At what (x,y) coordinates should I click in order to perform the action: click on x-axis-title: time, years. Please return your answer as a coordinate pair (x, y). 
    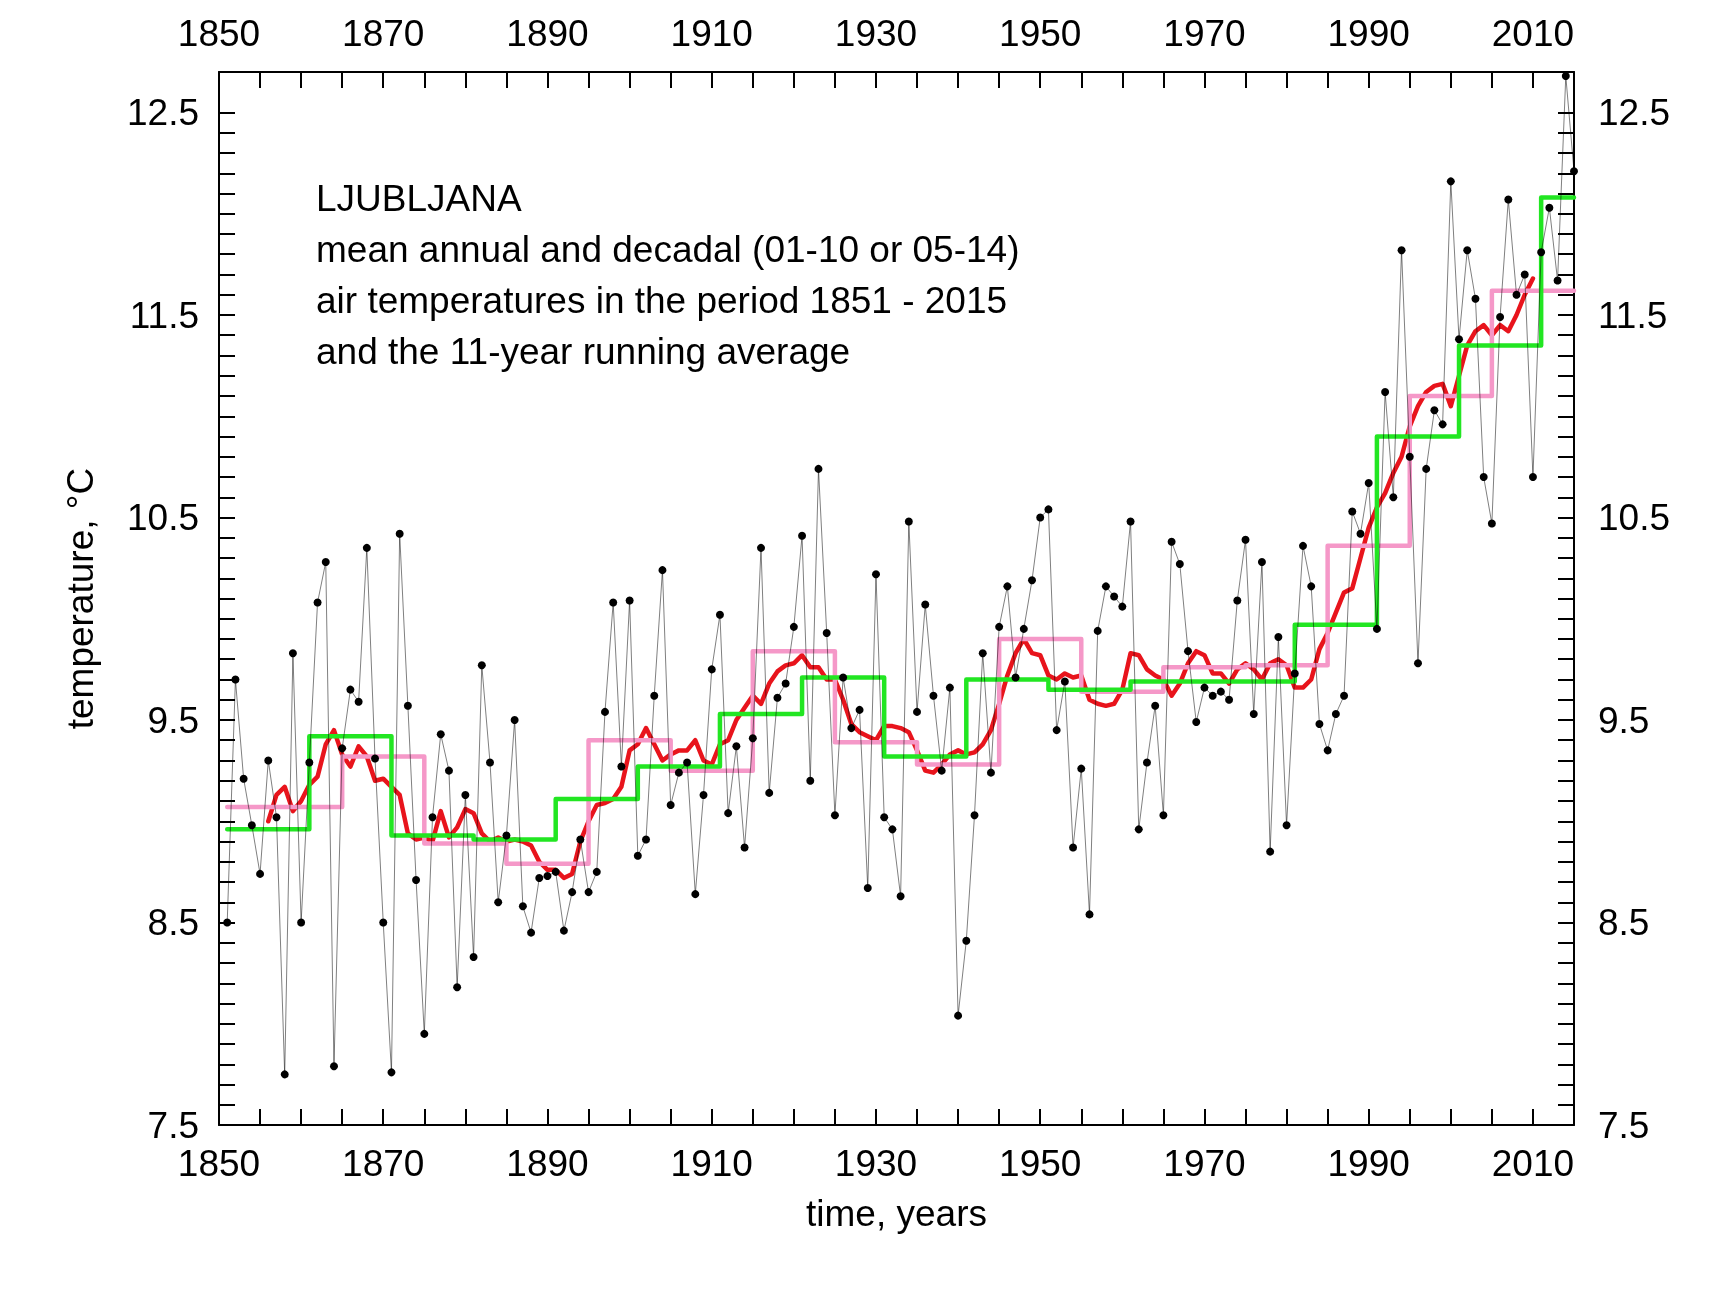
    Looking at the image, I should click on (896, 1213).